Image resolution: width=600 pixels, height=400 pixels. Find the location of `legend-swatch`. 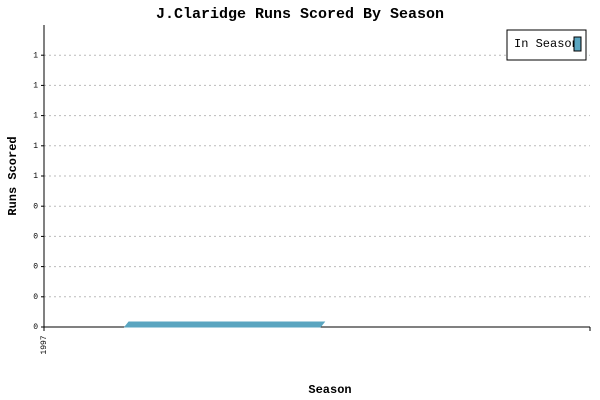

legend-swatch is located at coordinates (577, 44).